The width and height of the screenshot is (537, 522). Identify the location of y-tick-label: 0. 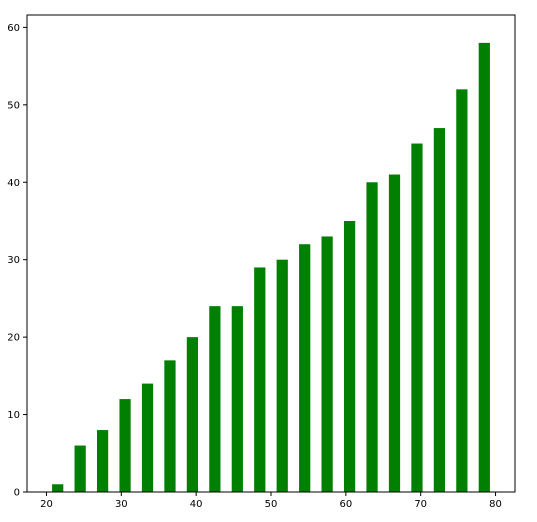
(17, 493).